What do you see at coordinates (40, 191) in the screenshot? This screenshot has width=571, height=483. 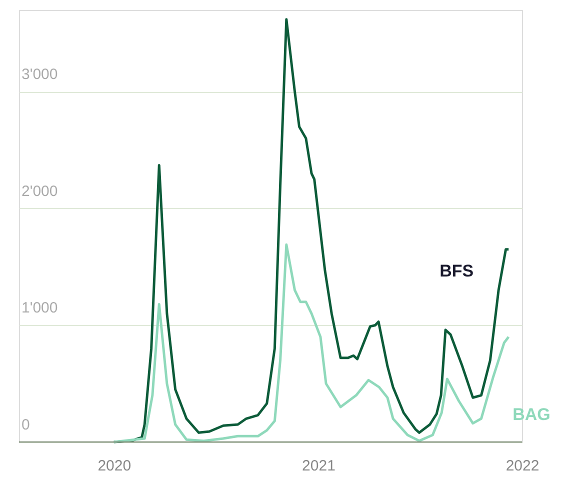 I see `y-tick-label: 2'000` at bounding box center [40, 191].